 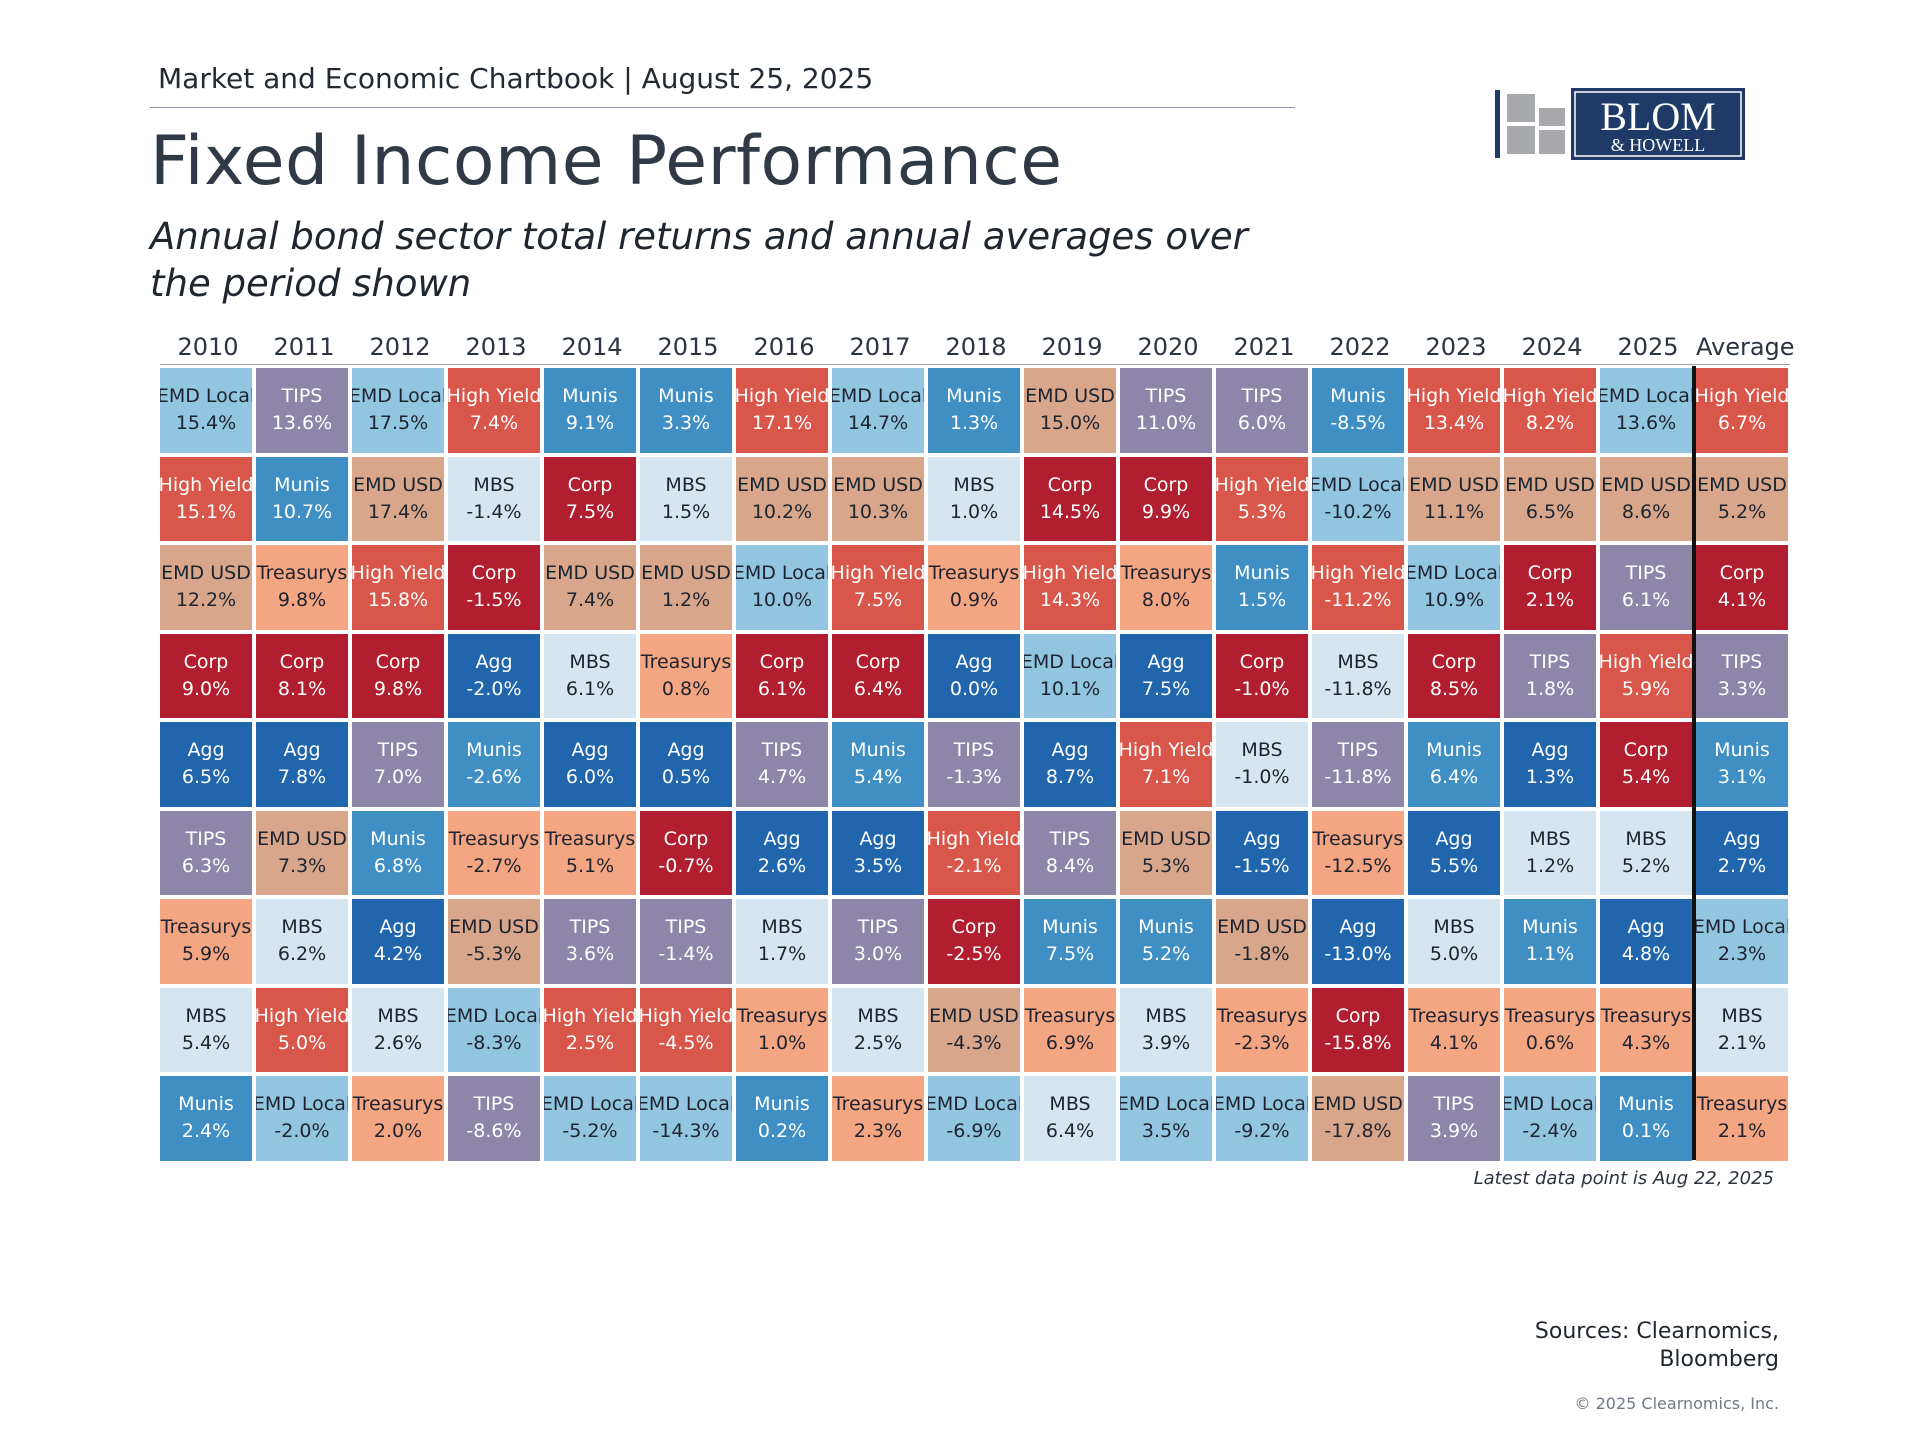 I want to click on quilt-cell: Treasurys 0.9%, so click(x=974, y=587).